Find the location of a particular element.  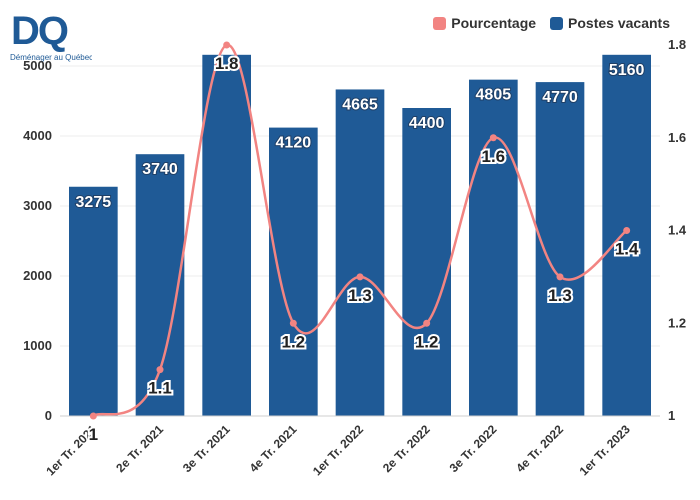

x-tick-label: 3e Tr. 2021 is located at coordinates (206, 448).